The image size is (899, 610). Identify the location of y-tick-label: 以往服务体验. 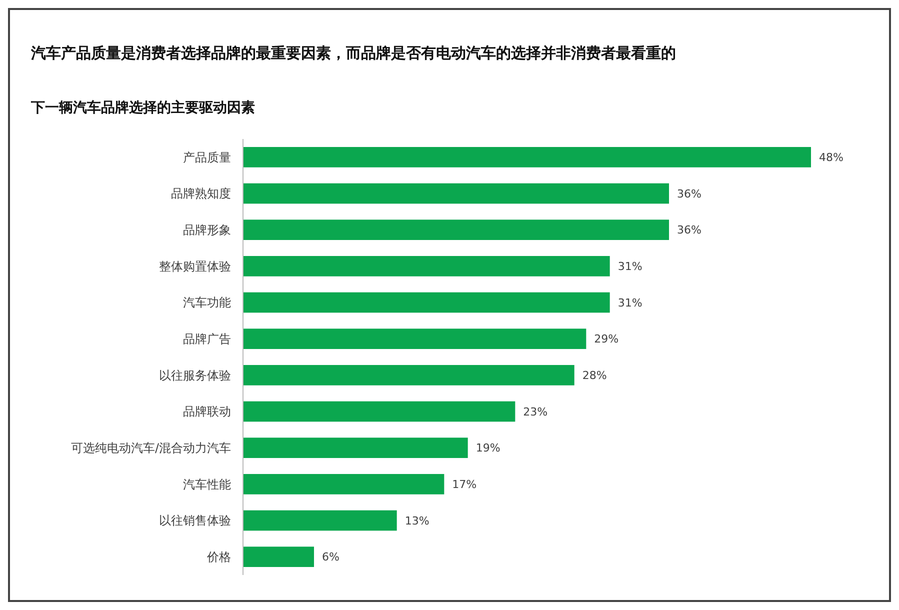
(195, 375).